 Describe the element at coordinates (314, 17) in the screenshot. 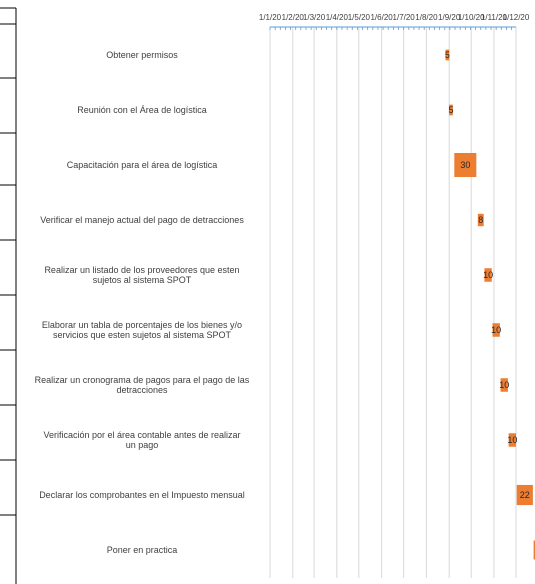

I see `x-tick-label: 1/3/20` at that location.